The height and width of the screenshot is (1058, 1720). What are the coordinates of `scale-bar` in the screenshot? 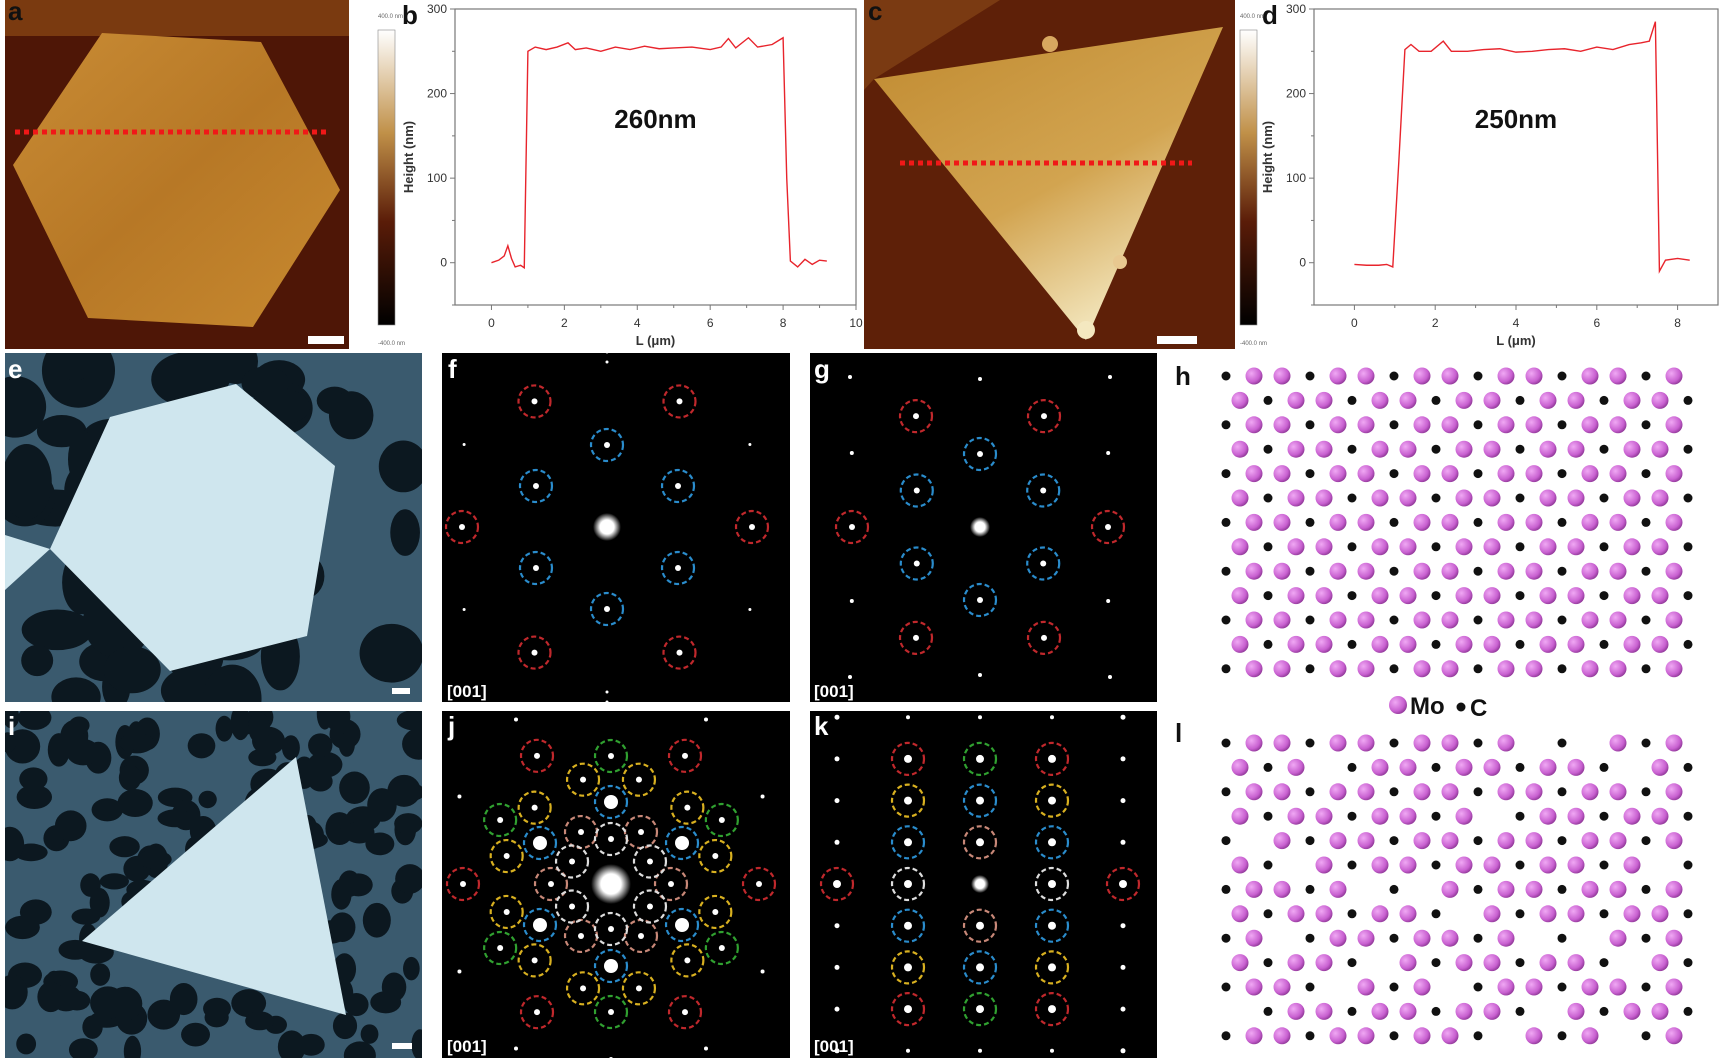 It's located at (401, 691).